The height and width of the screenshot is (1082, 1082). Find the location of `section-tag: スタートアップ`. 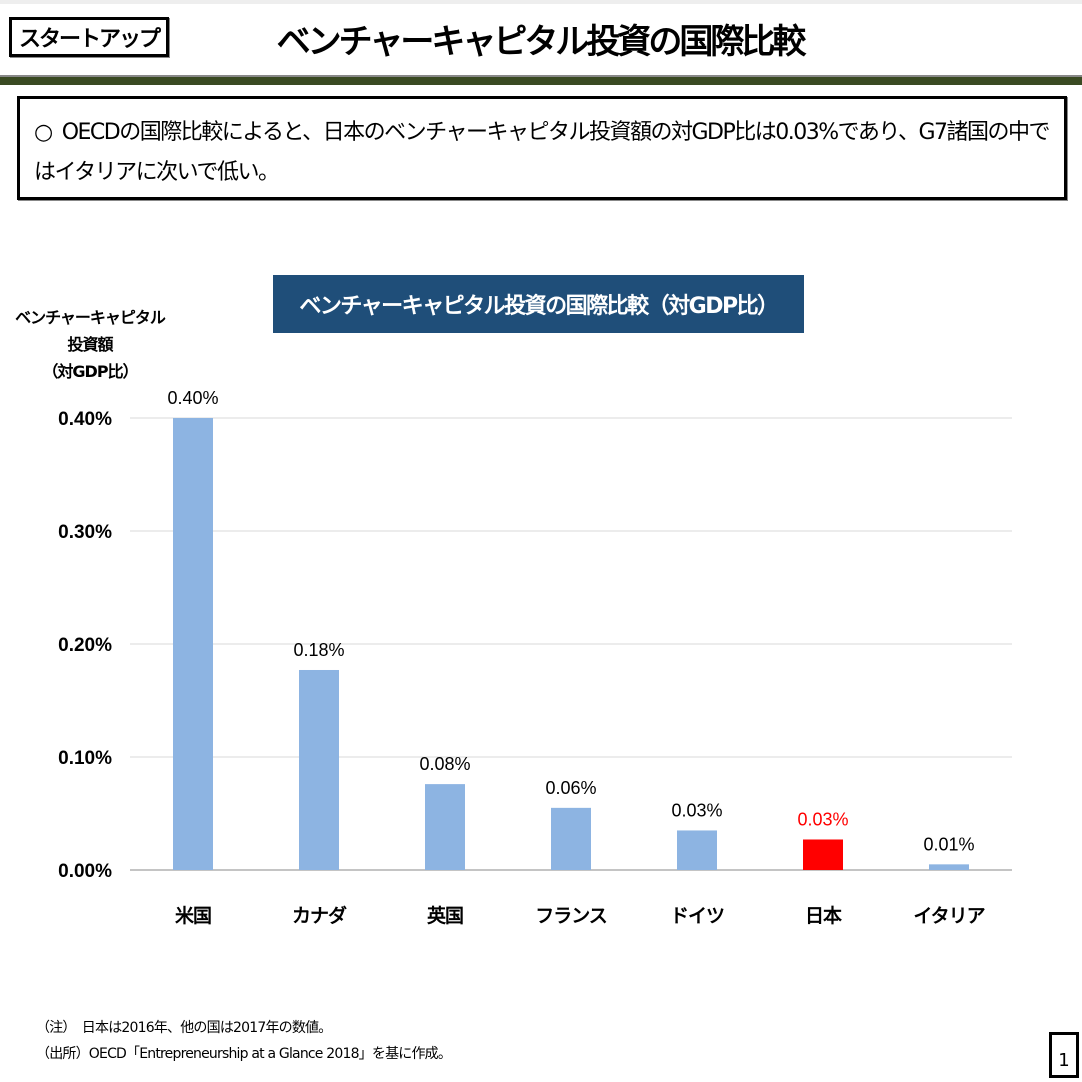

section-tag: スタートアップ is located at coordinates (89, 37).